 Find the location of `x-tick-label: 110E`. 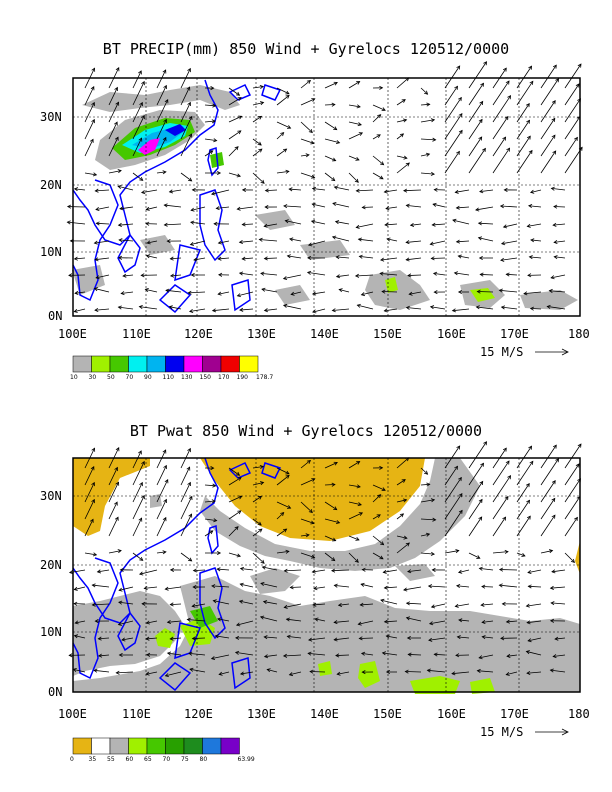

x-tick-label: 110E is located at coordinates (136, 334).